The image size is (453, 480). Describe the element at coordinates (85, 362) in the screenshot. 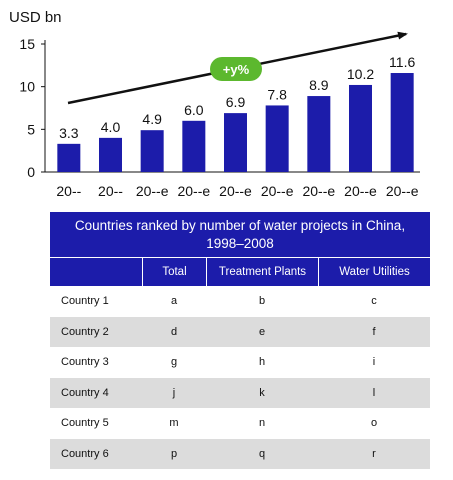

I see `cell-country: Country 3` at that location.